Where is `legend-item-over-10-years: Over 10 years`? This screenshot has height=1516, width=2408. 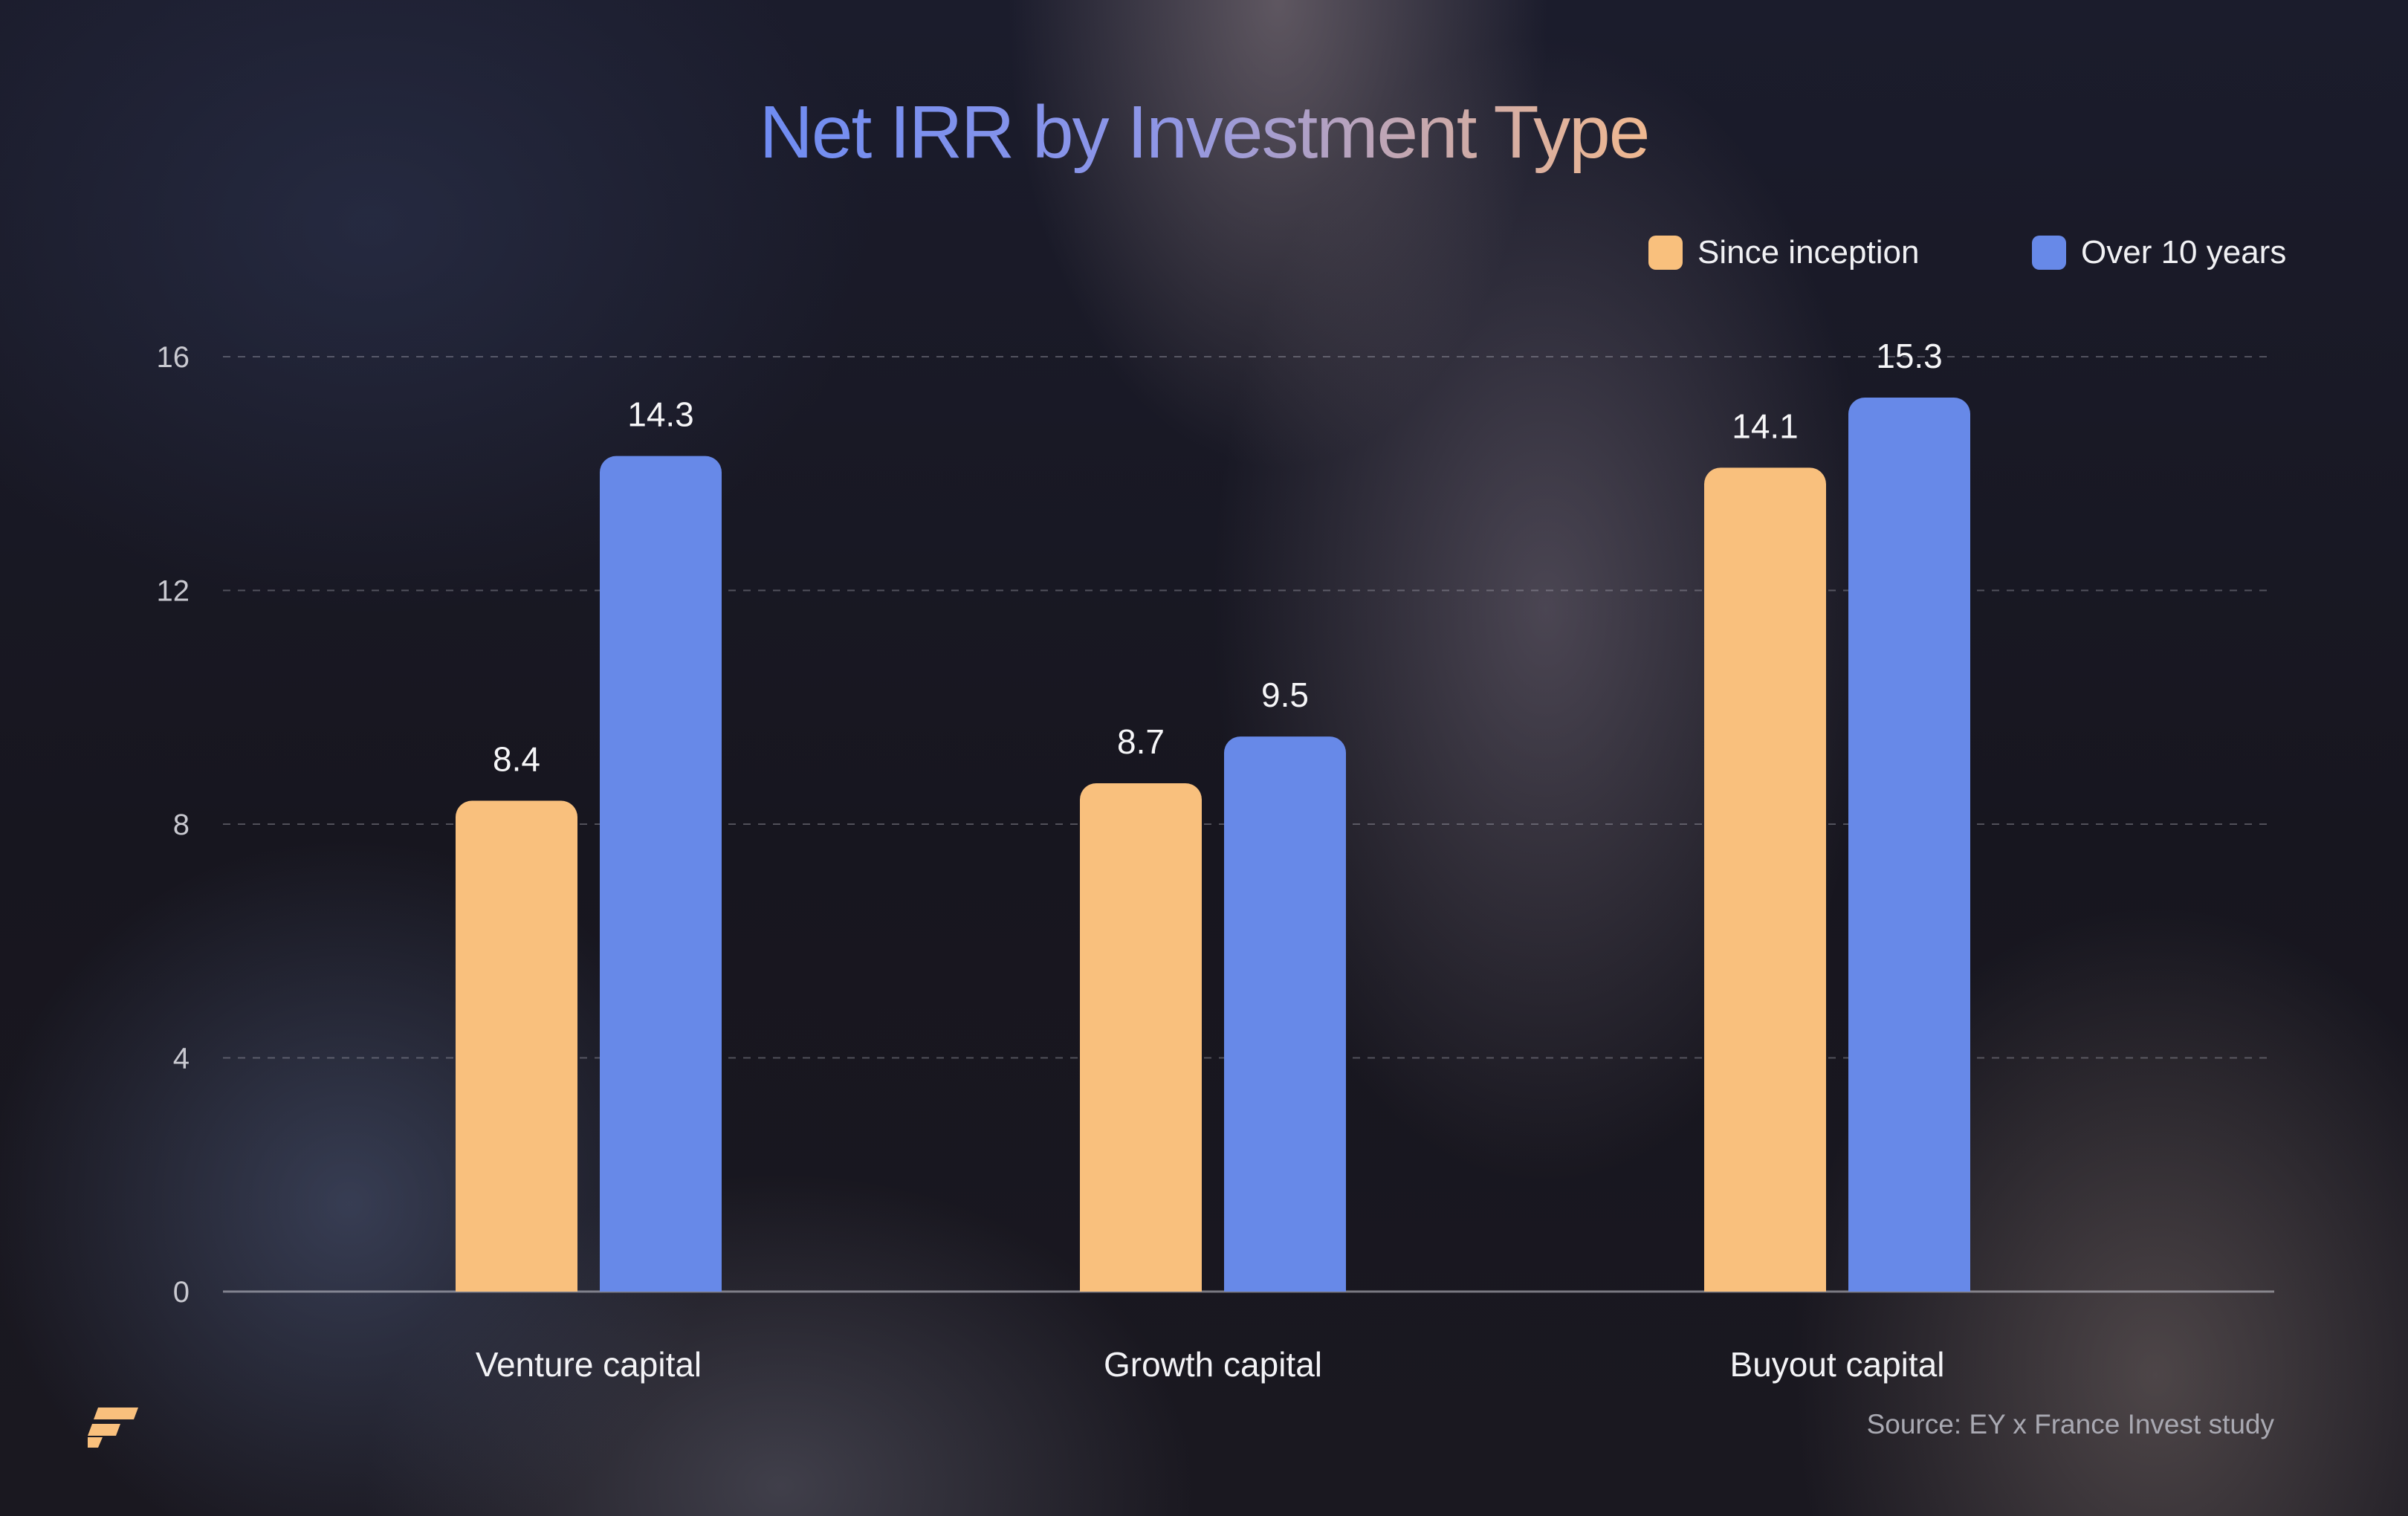
legend-item-over-10-years: Over 10 years is located at coordinates (2159, 253).